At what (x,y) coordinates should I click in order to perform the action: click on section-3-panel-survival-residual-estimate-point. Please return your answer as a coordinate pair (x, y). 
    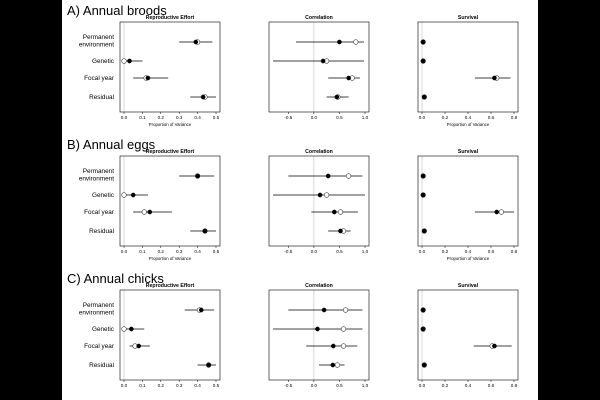
    Looking at the image, I should click on (424, 365).